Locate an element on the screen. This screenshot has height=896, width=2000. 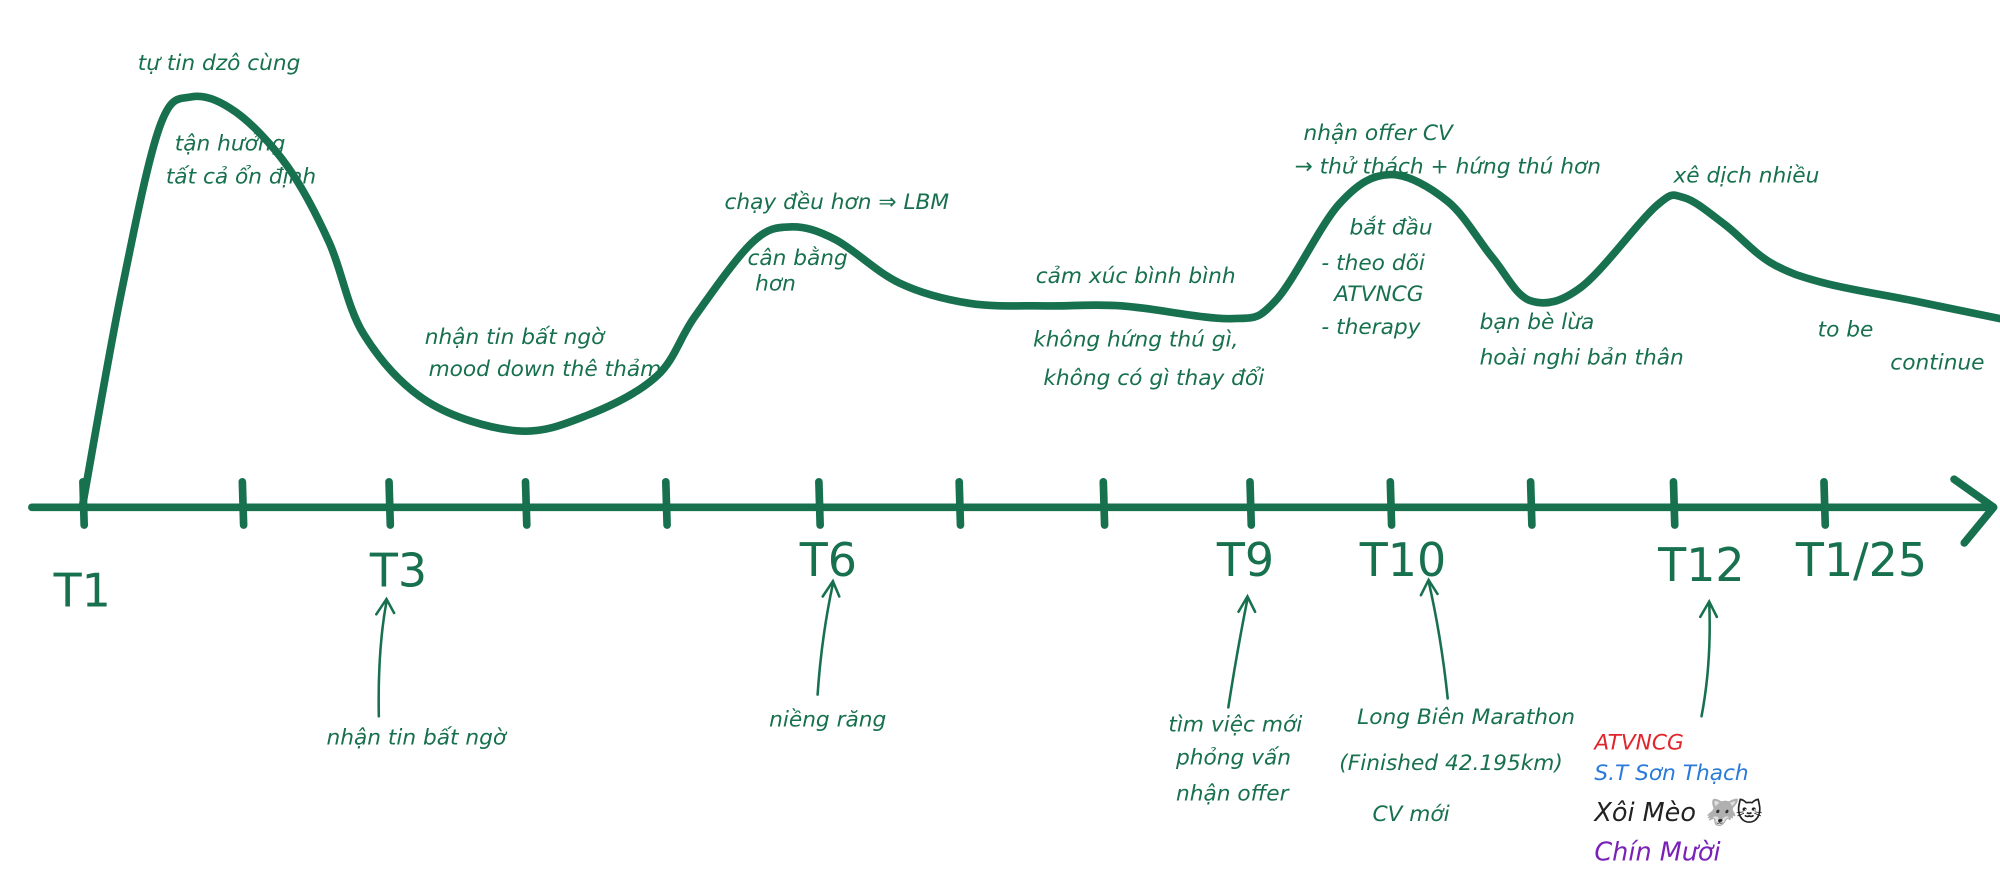
axis-arrow is located at coordinates (1974, 511).